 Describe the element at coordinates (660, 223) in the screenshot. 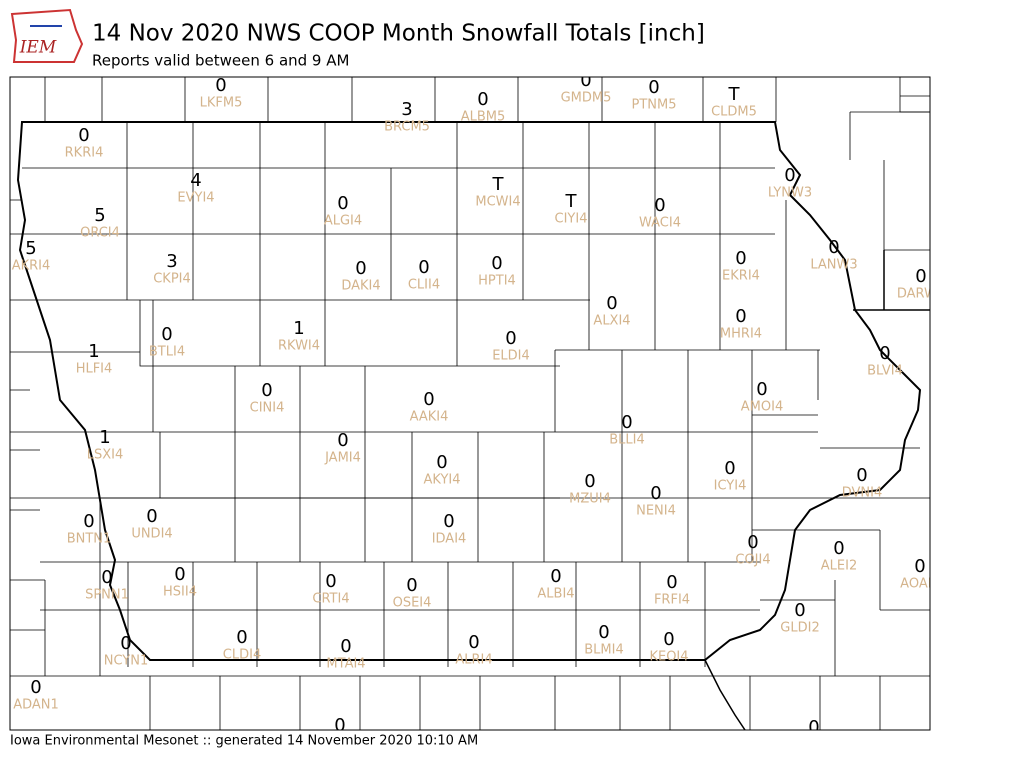

I see `station-id: WACI4` at that location.